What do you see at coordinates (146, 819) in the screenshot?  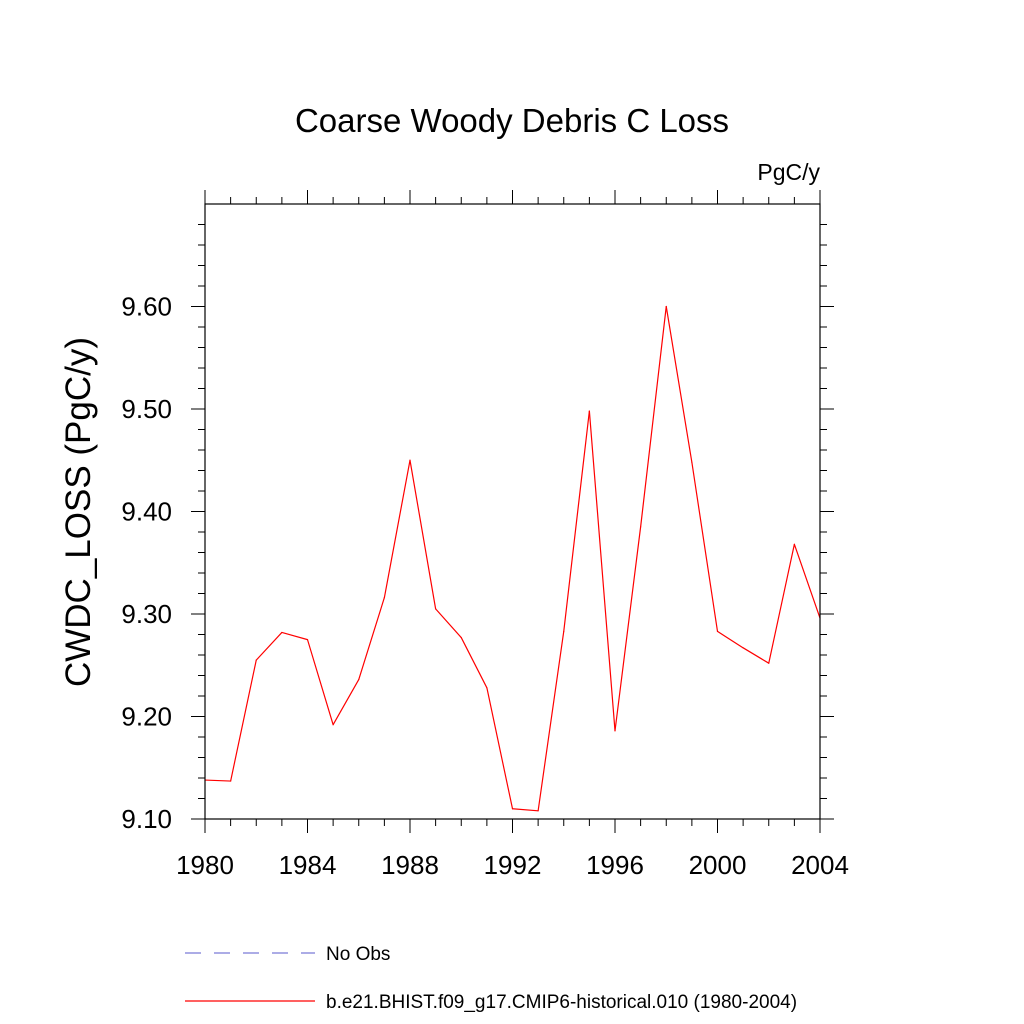 I see `y-tick-label: 9.10` at bounding box center [146, 819].